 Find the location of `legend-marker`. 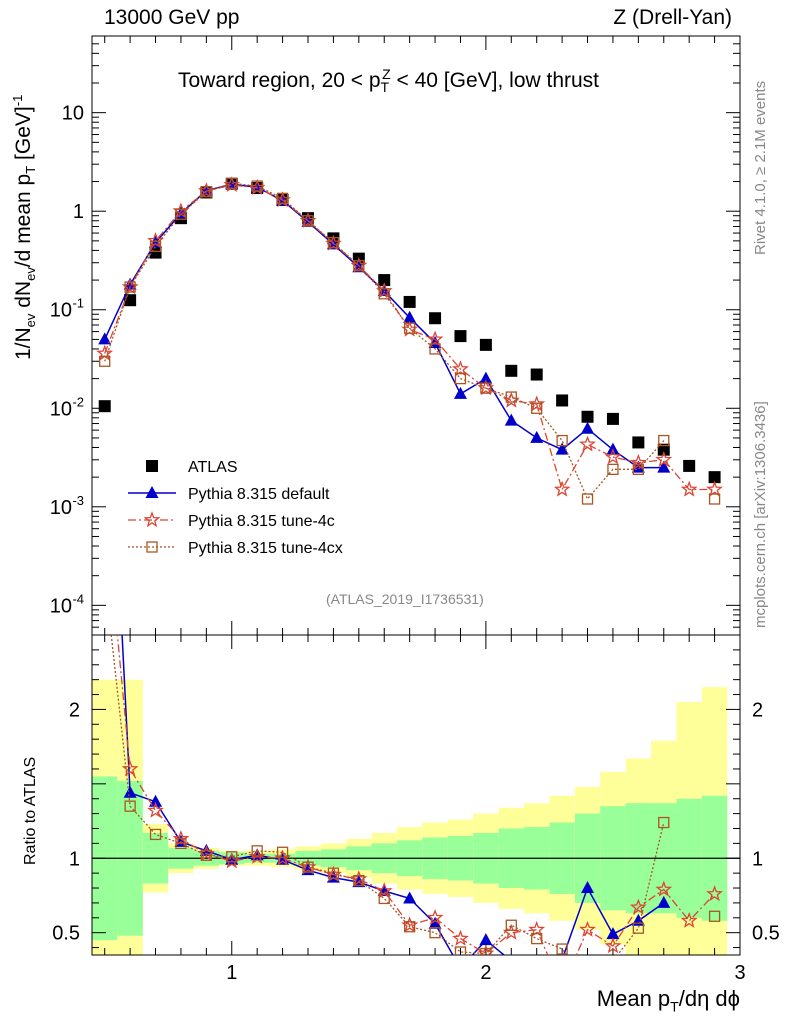

legend-marker is located at coordinates (152, 519).